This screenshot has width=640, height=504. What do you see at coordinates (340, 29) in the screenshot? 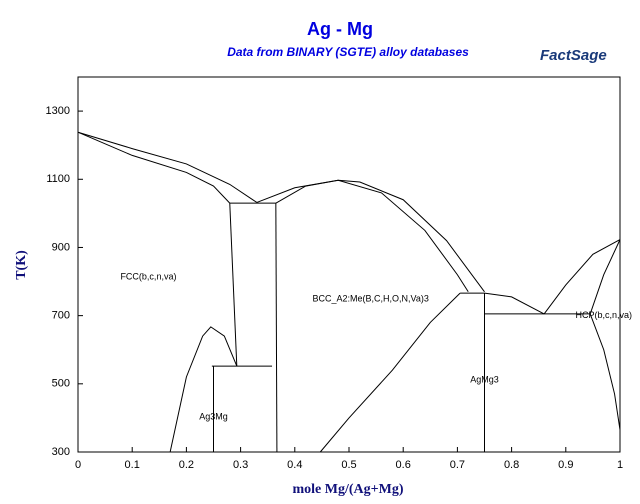
I see `chart-title: Ag - Mg` at bounding box center [340, 29].